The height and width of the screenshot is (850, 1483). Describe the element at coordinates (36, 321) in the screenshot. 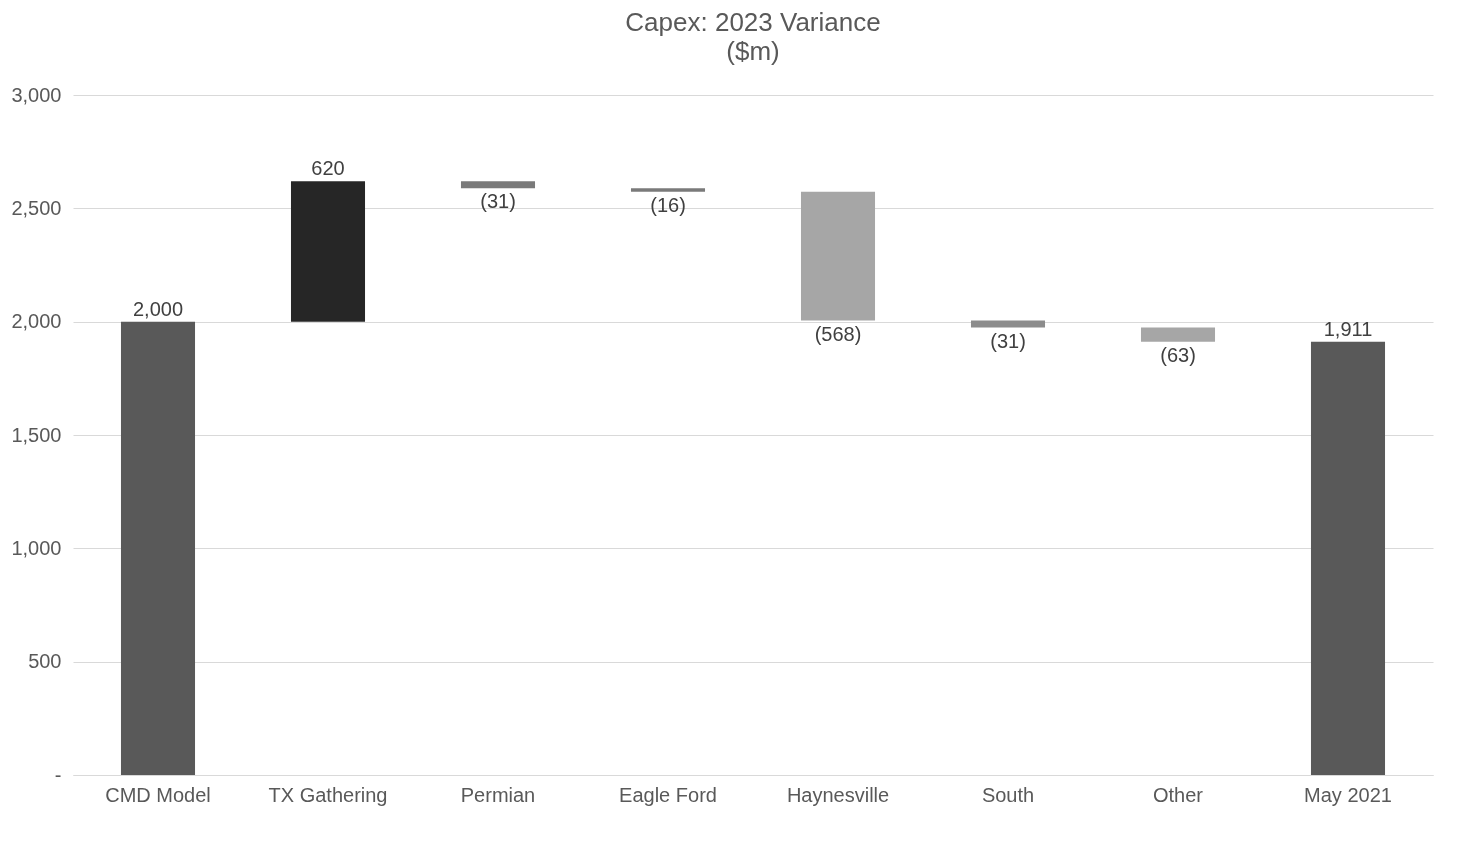

I see `y-tick-label: 2,000` at that location.